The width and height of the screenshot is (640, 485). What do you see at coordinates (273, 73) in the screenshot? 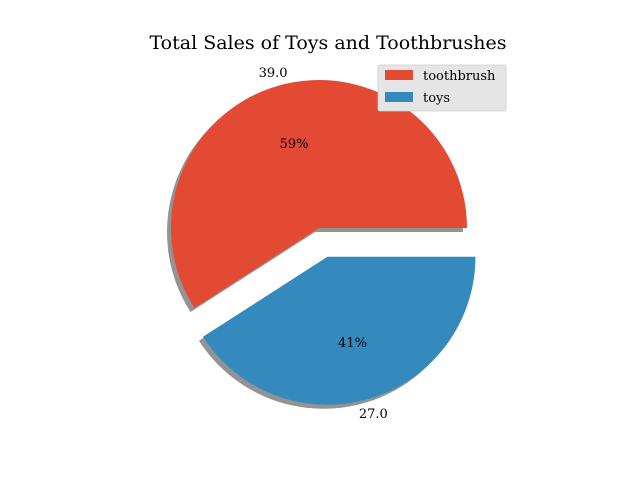
I see `slice-value-label-toothbrush: 39.0` at bounding box center [273, 73].